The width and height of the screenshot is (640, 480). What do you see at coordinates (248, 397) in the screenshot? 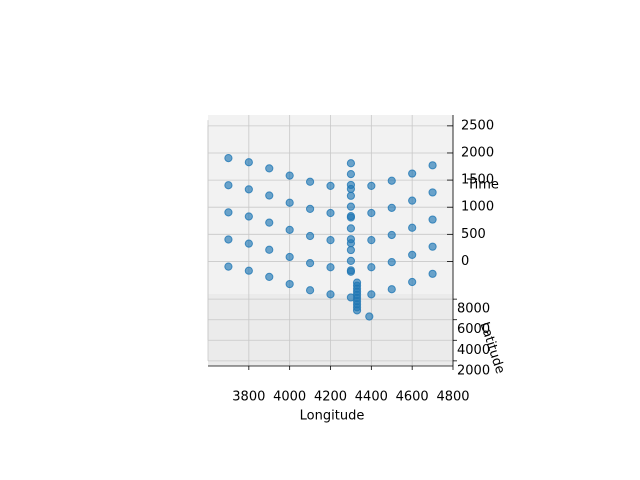
I see `x-tick-label: 3800` at bounding box center [248, 397].